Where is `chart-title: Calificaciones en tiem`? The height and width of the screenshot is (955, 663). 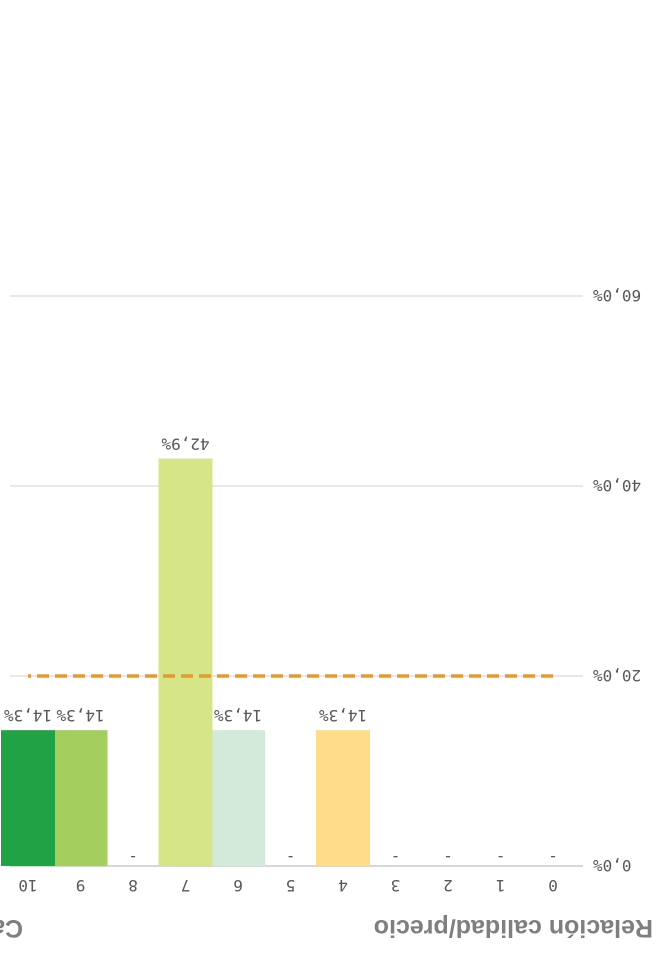
chart-title: Calificaciones en tiem is located at coordinates (11, 928).